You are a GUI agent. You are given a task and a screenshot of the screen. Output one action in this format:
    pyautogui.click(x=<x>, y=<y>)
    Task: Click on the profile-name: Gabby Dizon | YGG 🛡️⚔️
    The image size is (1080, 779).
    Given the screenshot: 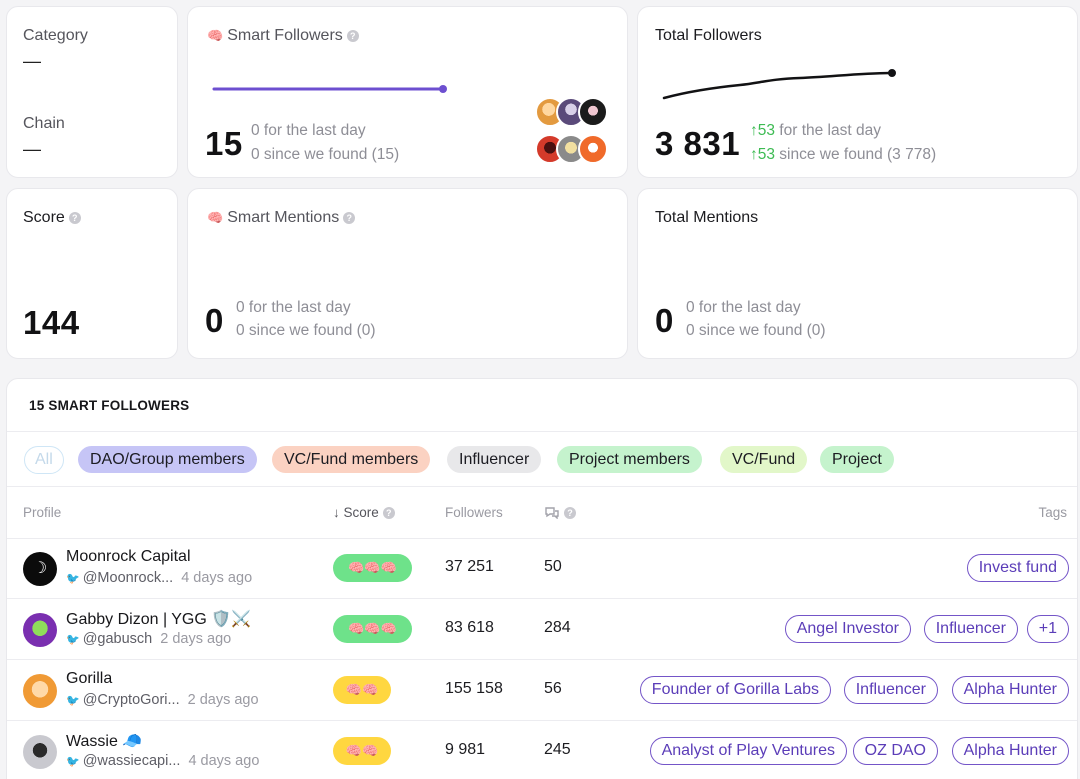 What is the action you would take?
    pyautogui.click(x=159, y=619)
    